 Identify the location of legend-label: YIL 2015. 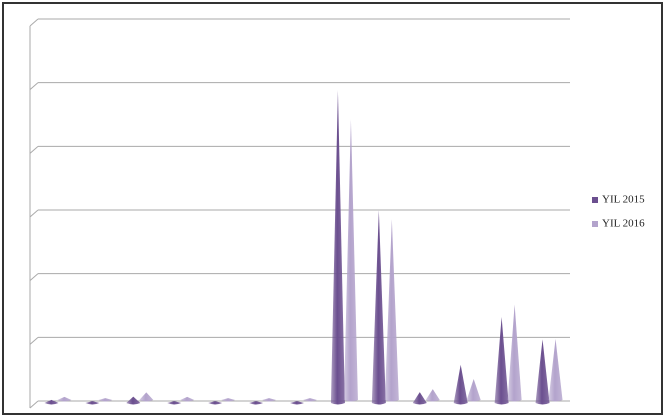
(623, 200).